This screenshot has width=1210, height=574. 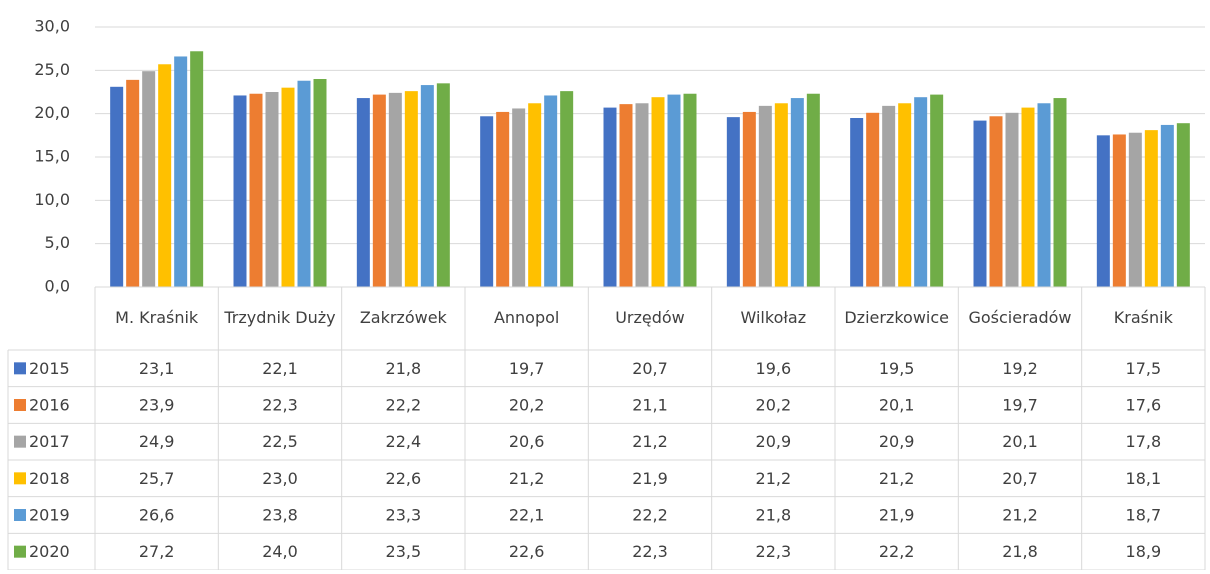 I want to click on data-label: 23,0, so click(x=280, y=478).